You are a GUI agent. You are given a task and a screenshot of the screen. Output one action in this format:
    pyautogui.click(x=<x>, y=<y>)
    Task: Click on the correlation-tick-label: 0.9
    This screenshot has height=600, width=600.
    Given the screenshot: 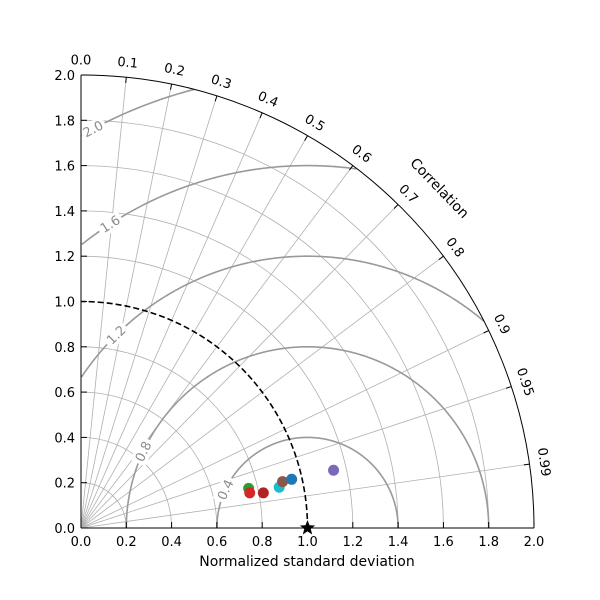 What is the action you would take?
    pyautogui.click(x=501, y=324)
    